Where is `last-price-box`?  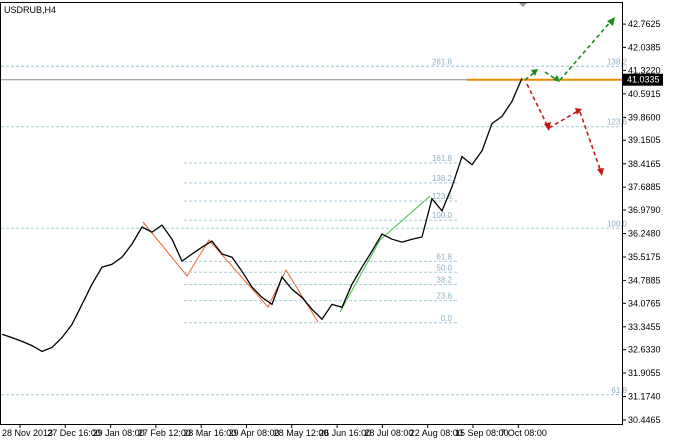 last-price-box is located at coordinates (643, 79).